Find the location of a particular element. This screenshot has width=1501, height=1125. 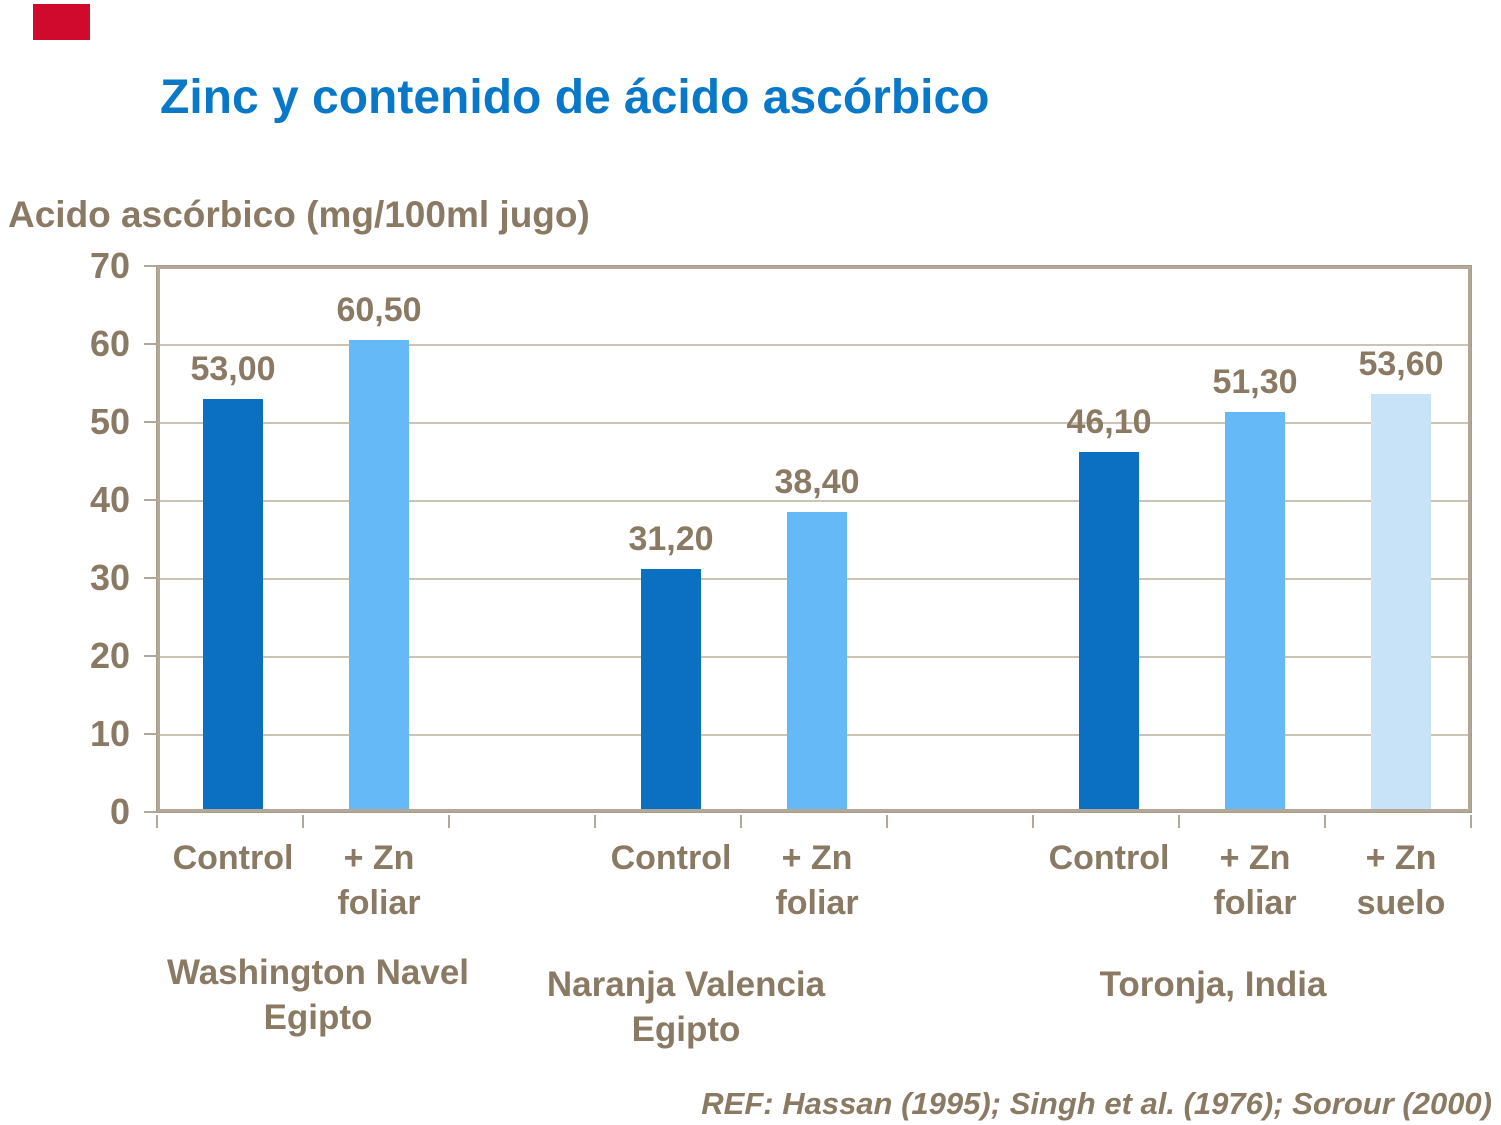

group-label: Naranja Valencia Egipto is located at coordinates (686, 1007).